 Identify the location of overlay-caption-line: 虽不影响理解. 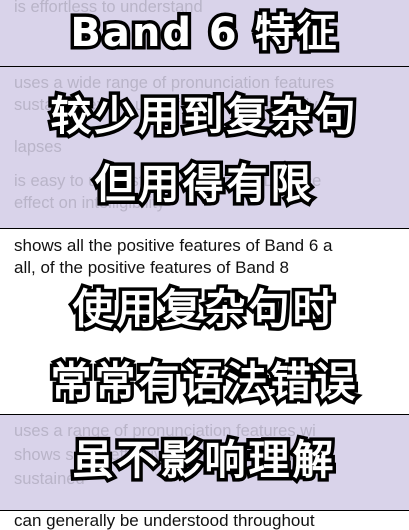
(203, 460).